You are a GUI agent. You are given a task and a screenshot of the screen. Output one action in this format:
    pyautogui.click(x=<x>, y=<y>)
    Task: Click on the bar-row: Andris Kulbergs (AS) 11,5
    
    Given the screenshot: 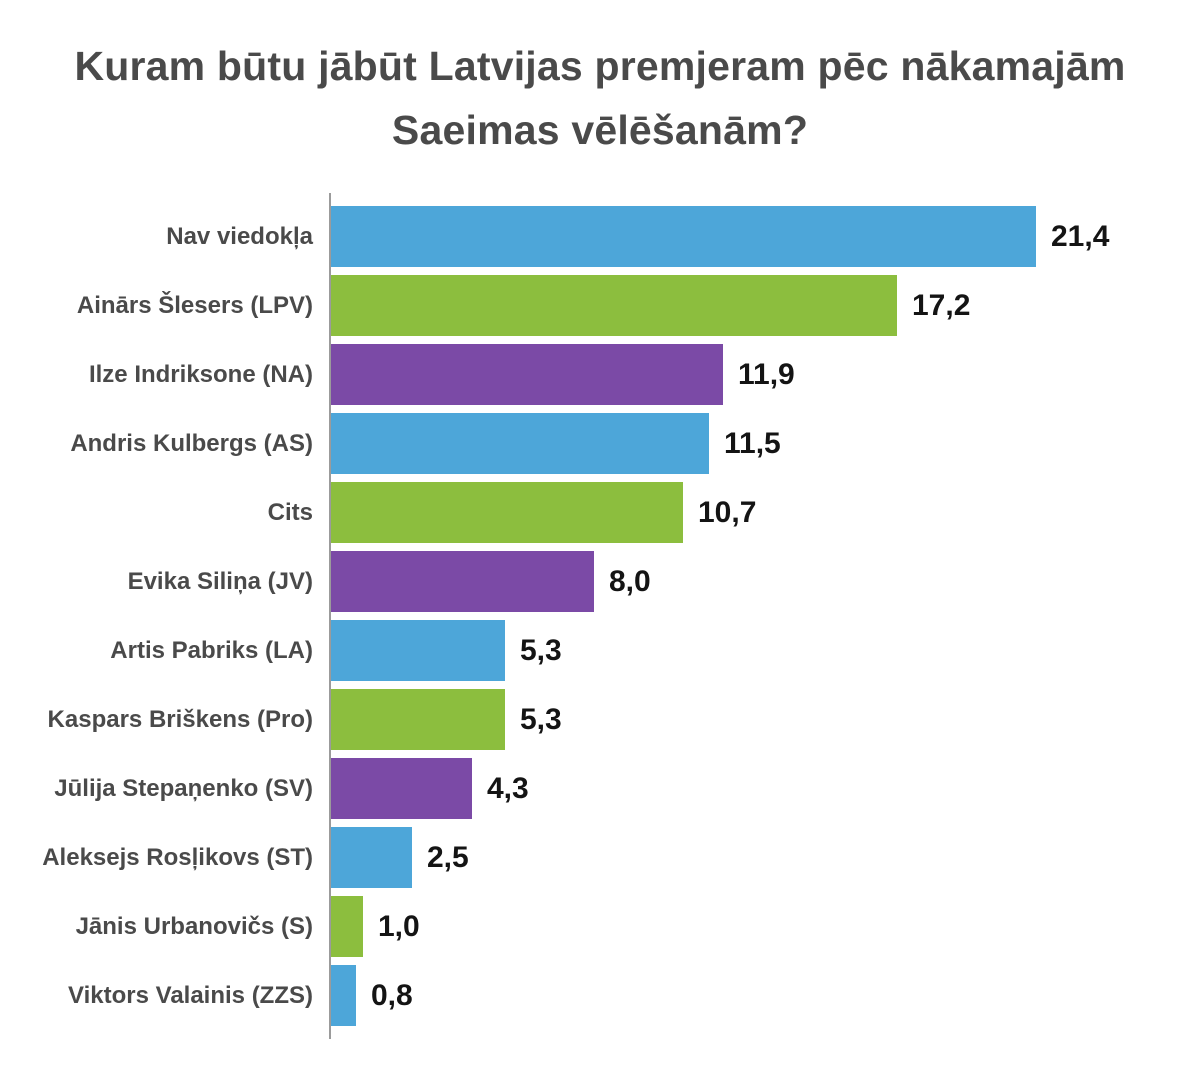 What is the action you would take?
    pyautogui.click(x=600, y=443)
    